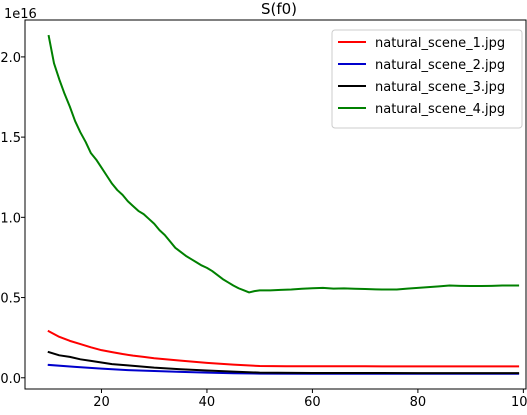 The width and height of the screenshot is (527, 415). What do you see at coordinates (418, 402) in the screenshot?
I see `x-tick-label: 80` at bounding box center [418, 402].